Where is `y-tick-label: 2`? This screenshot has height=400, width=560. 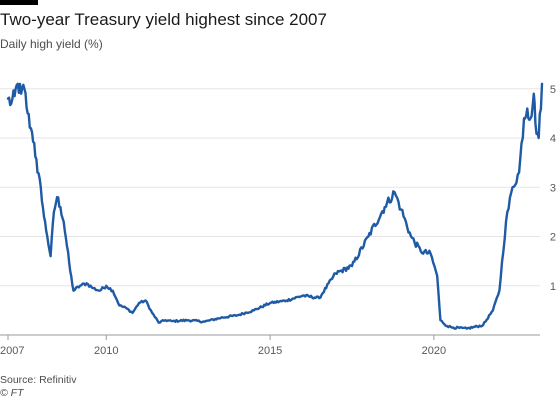 y-tick-label: 2 is located at coordinates (553, 238).